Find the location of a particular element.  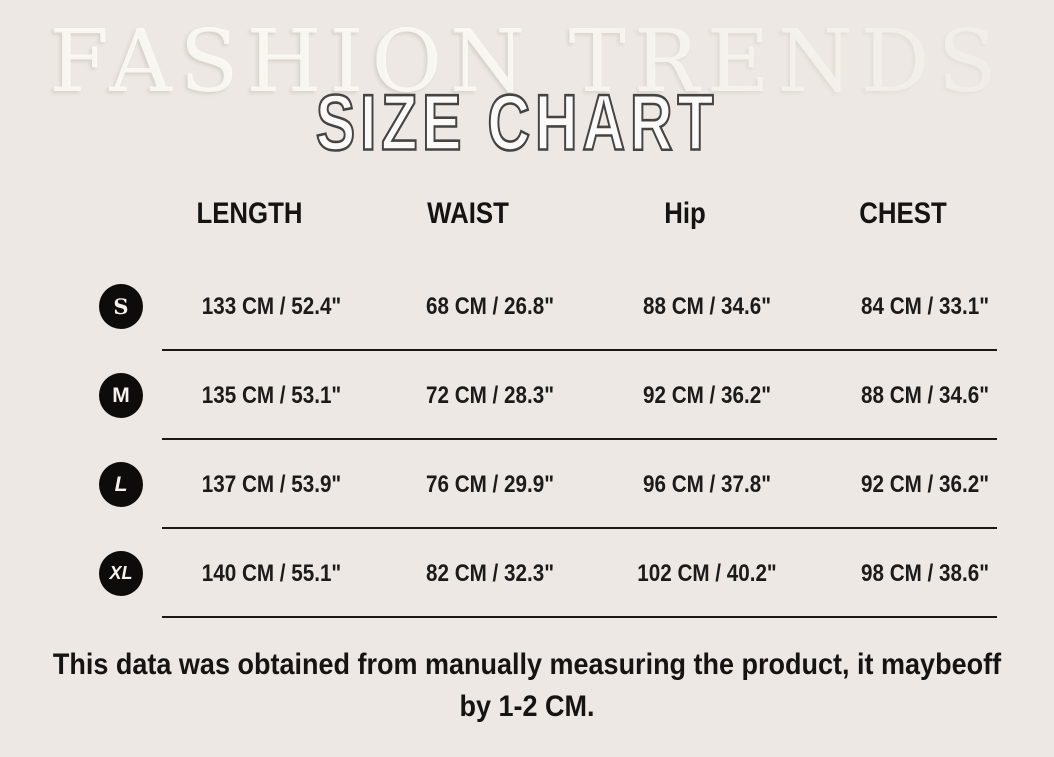

cell-waist: 72 CM / 28.3" is located at coordinates (490, 395).